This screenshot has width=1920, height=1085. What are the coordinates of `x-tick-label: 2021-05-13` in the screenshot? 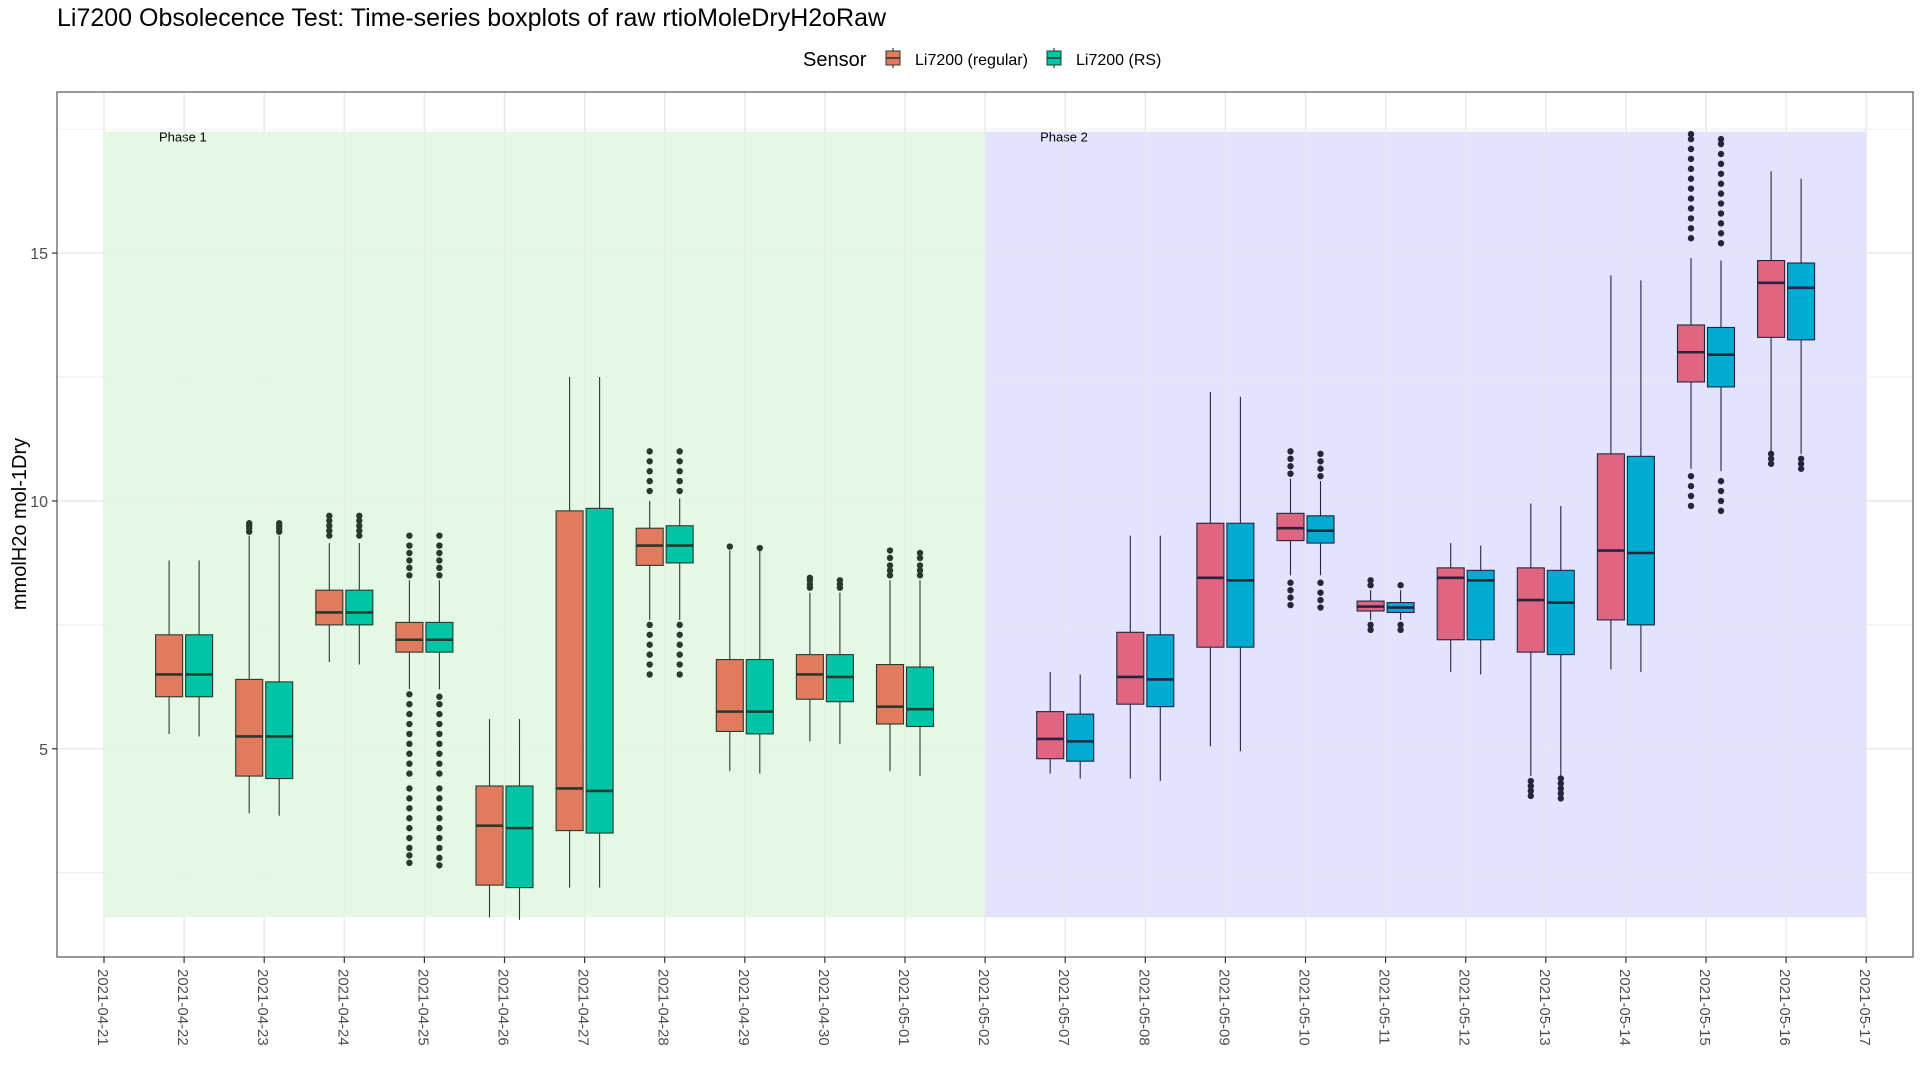 It's located at (1544, 1007).